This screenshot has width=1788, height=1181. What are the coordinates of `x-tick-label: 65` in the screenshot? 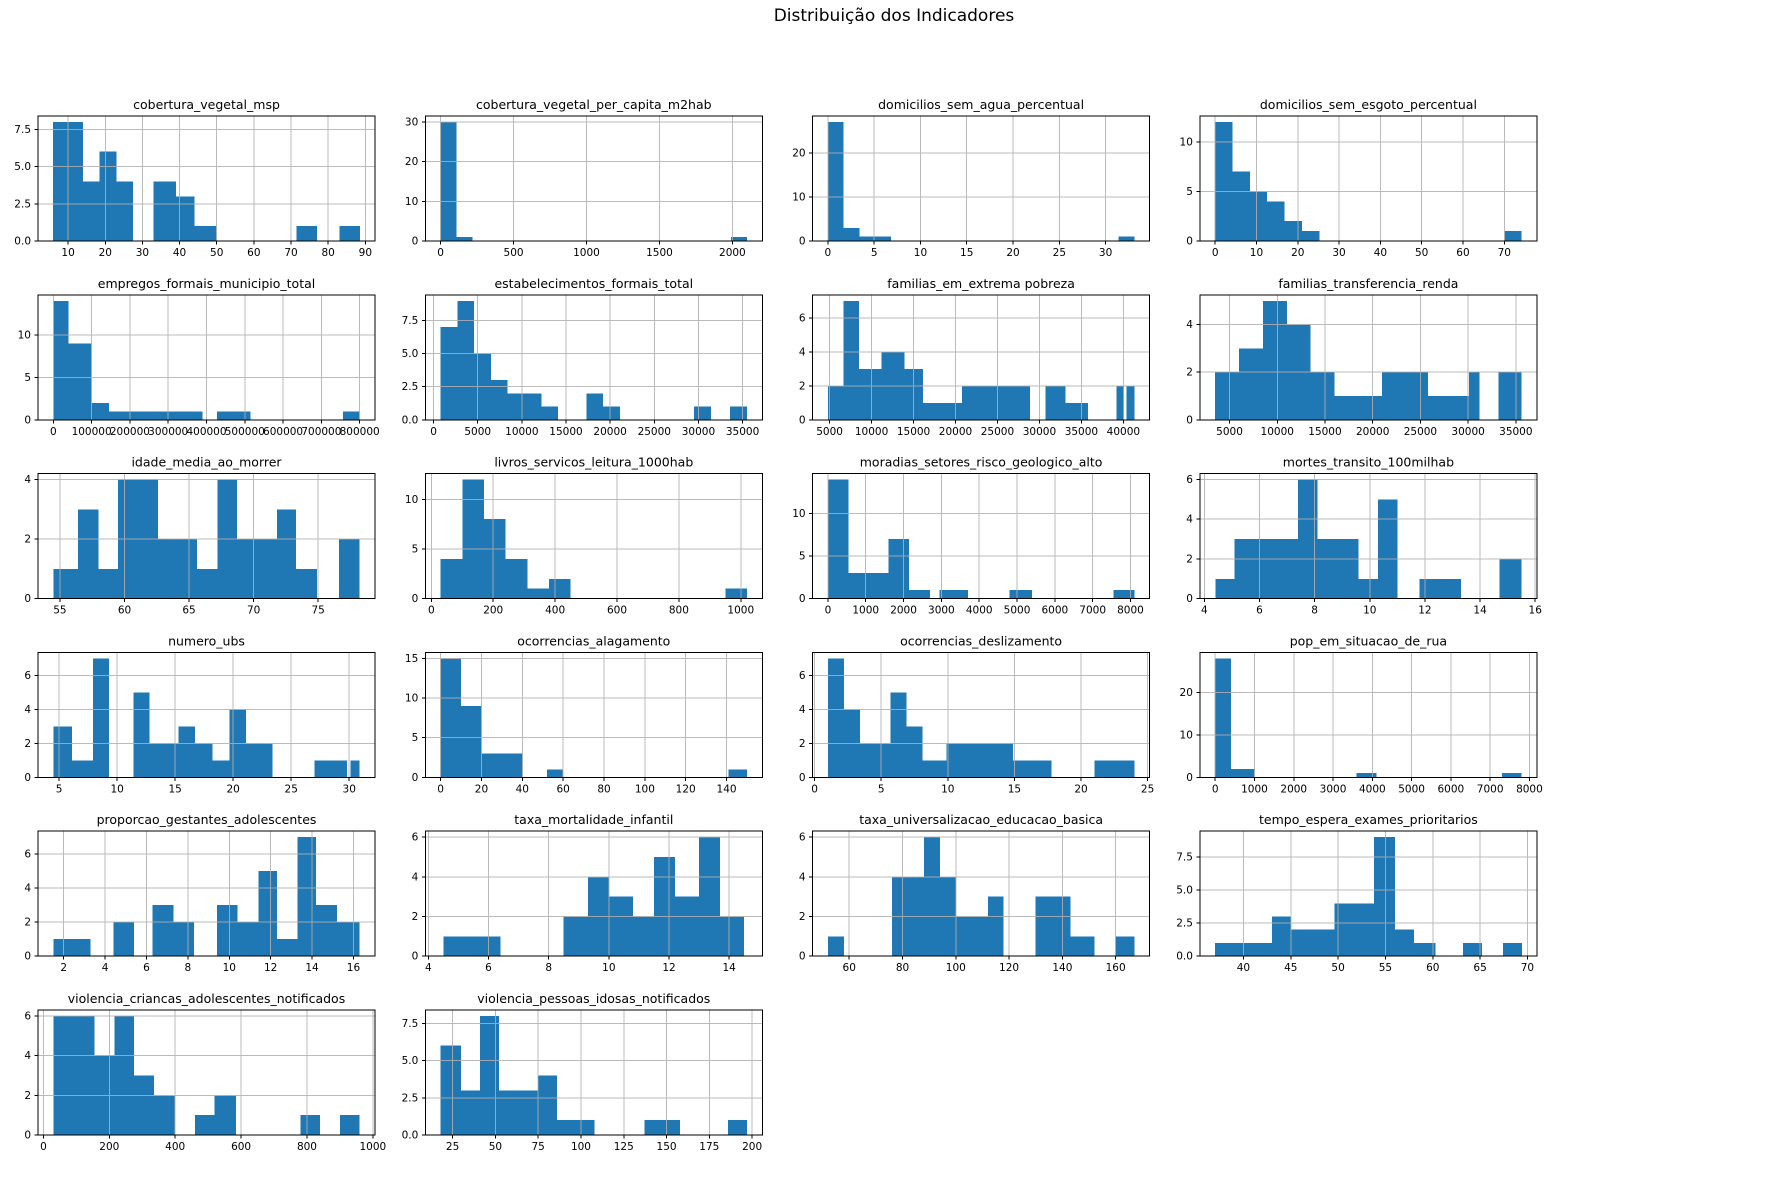 It's located at (188, 611).